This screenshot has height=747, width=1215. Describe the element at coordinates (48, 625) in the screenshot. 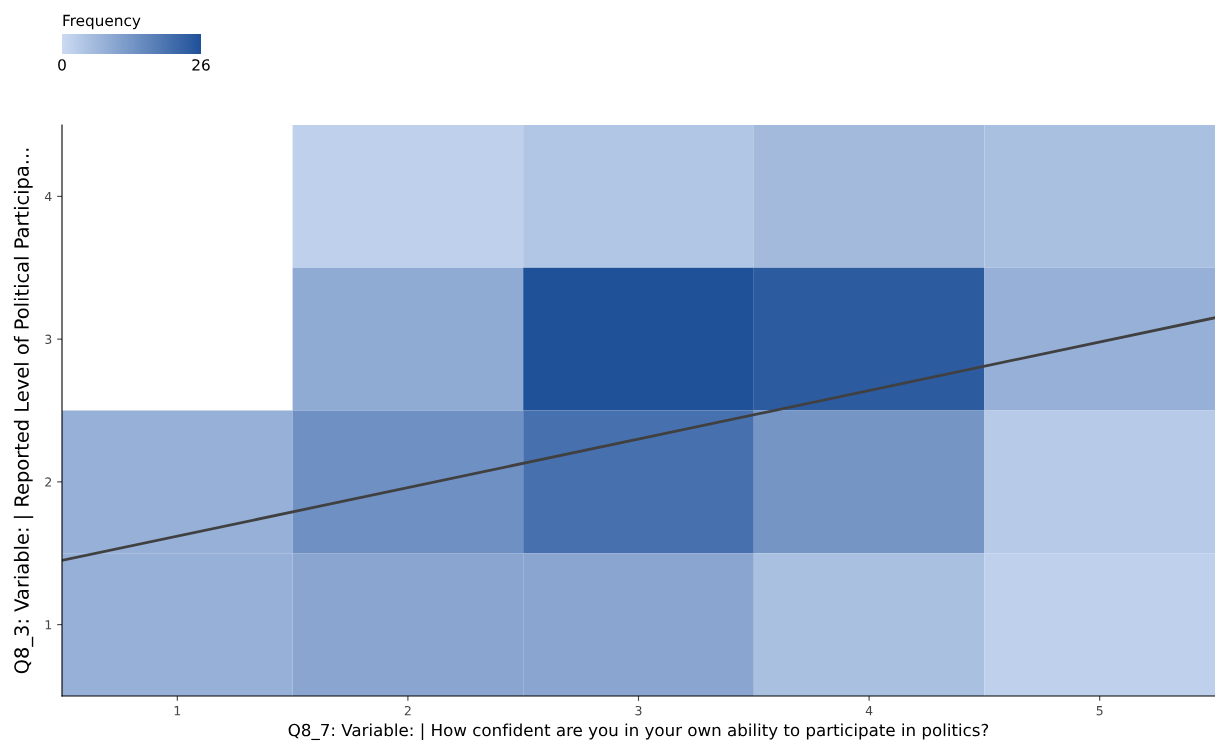

I see `y-tick-label: 1` at that location.